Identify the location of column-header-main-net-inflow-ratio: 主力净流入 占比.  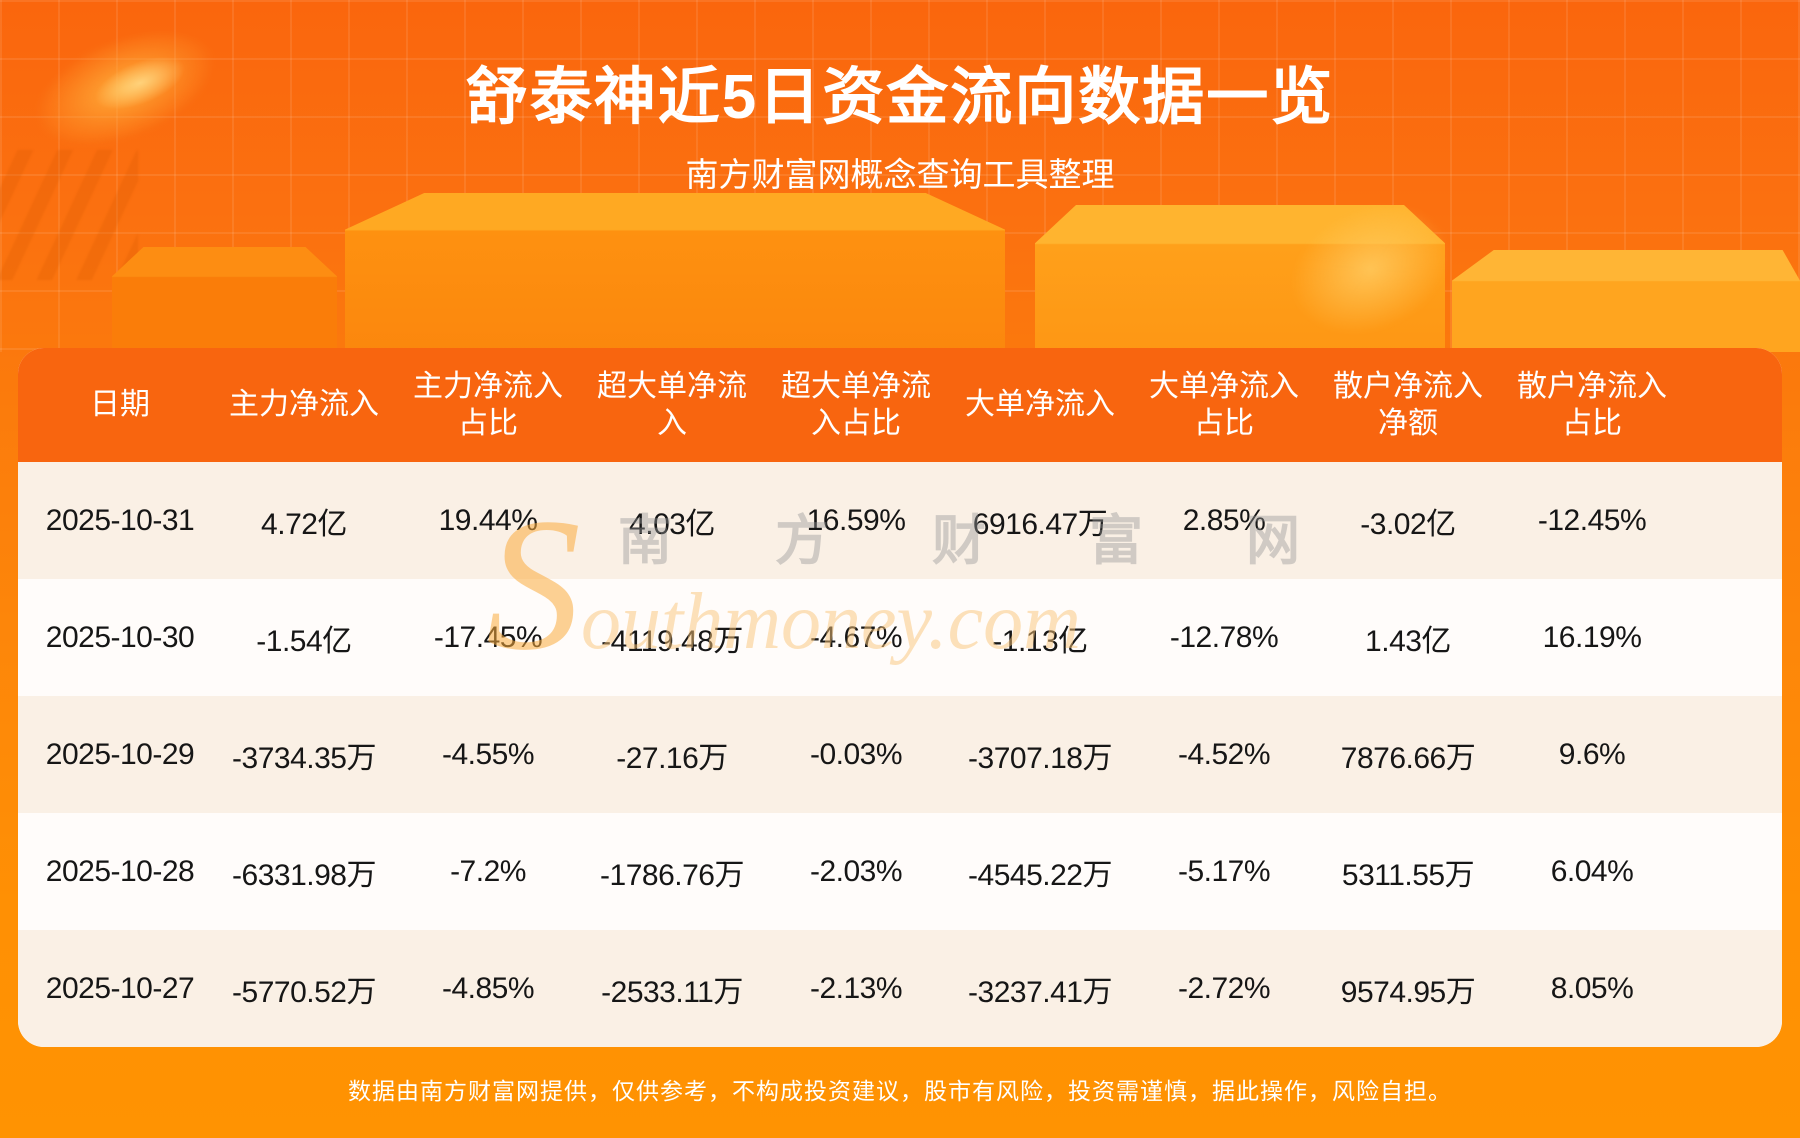
(488, 405).